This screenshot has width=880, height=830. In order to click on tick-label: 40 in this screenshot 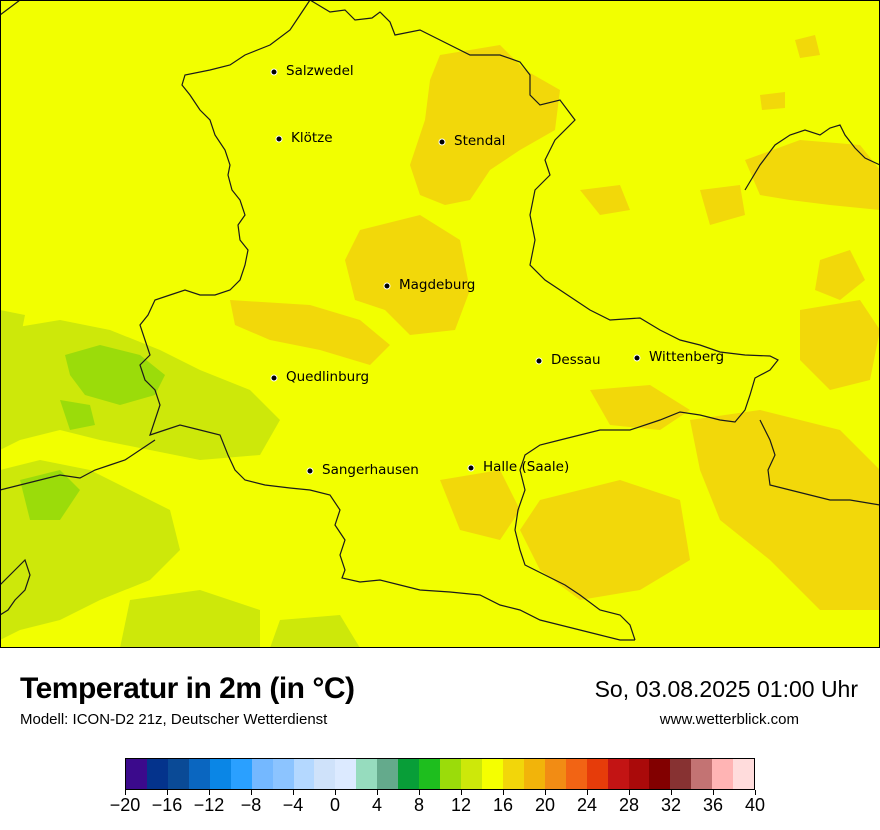, I will do `click(755, 805)`.